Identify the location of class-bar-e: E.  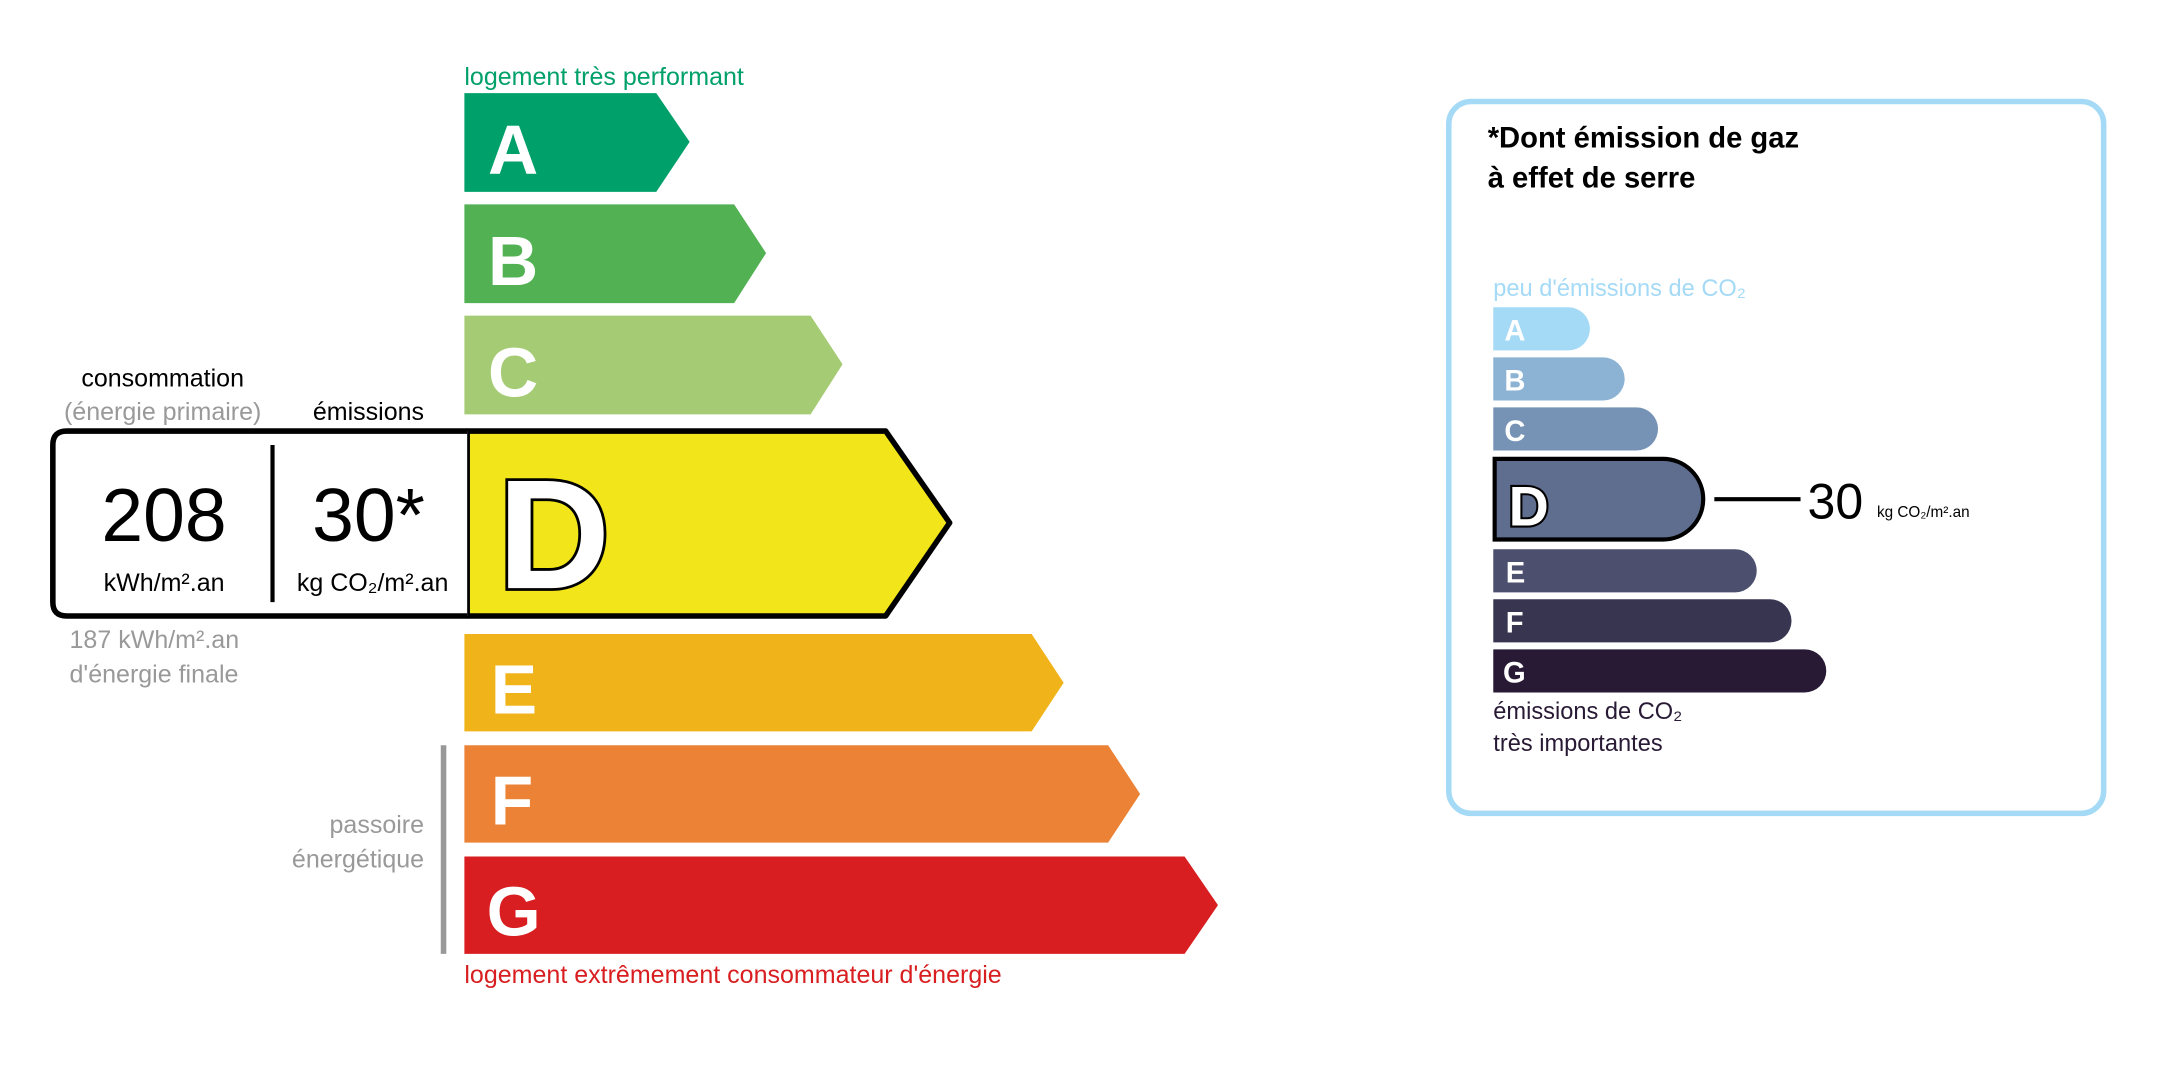
(764, 683).